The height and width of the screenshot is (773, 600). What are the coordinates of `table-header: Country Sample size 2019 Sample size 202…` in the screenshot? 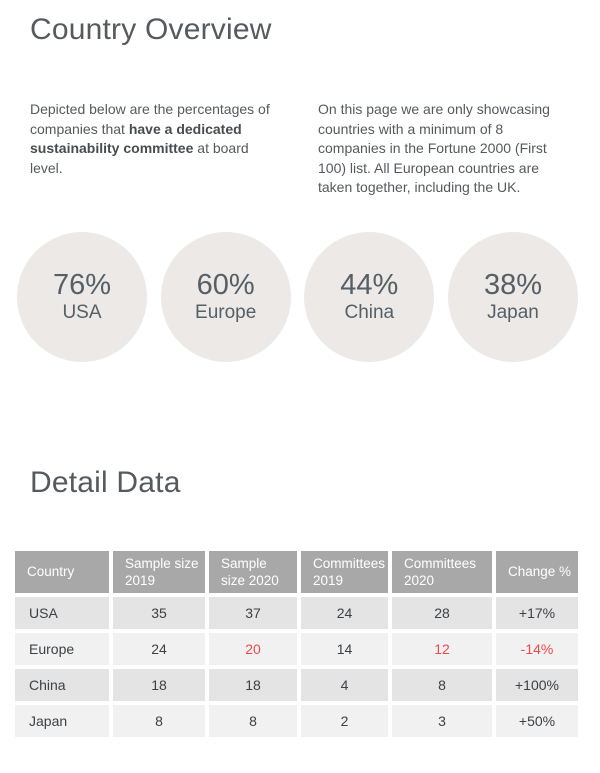 It's located at (296, 571).